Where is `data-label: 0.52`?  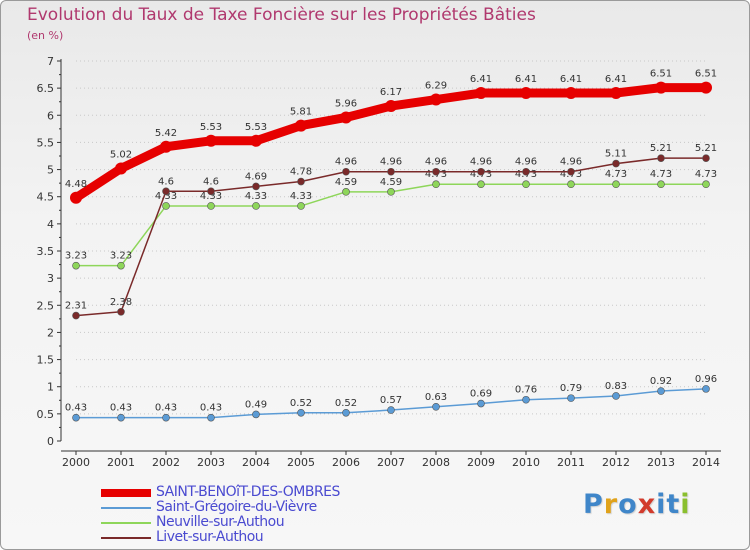 data-label: 0.52 is located at coordinates (346, 403).